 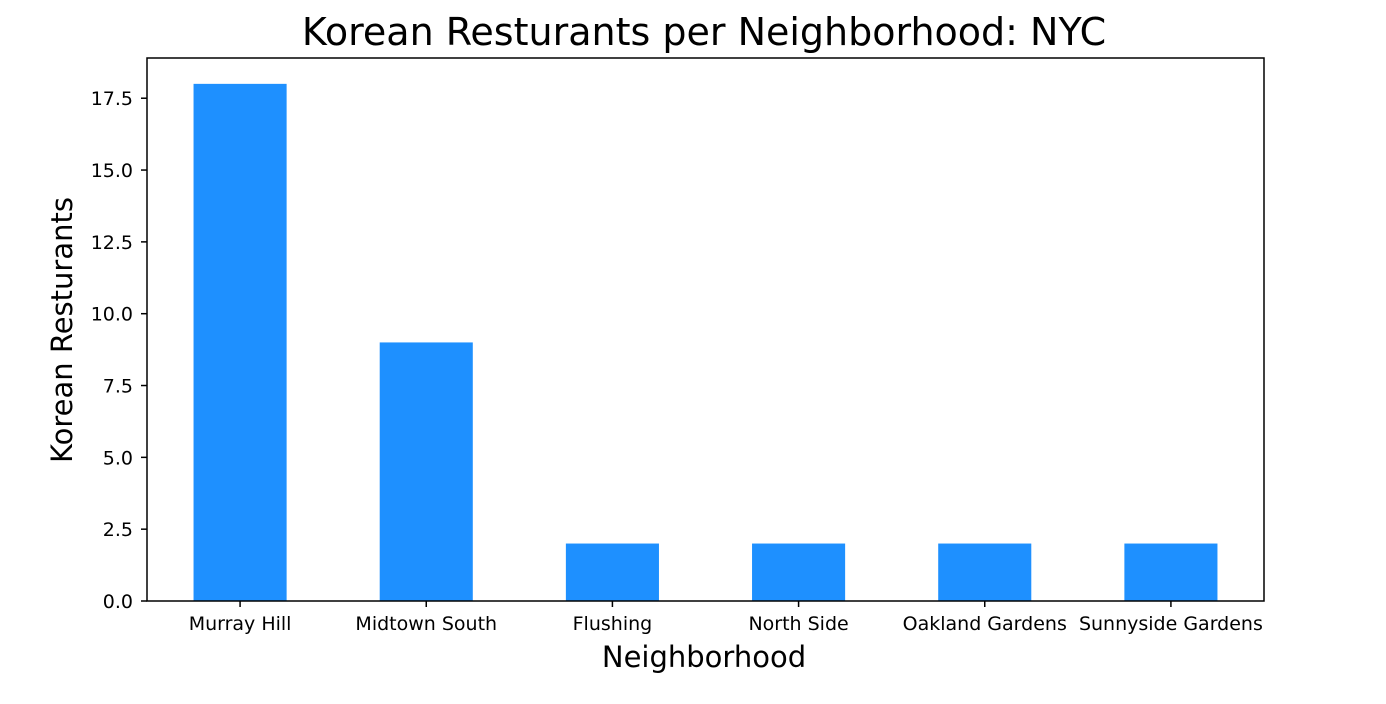 What do you see at coordinates (119, 350) in the screenshot?
I see `y-ticks-group: 0.0 2.5 5.0 7.5 10.0 12.5 15.0 17.5` at bounding box center [119, 350].